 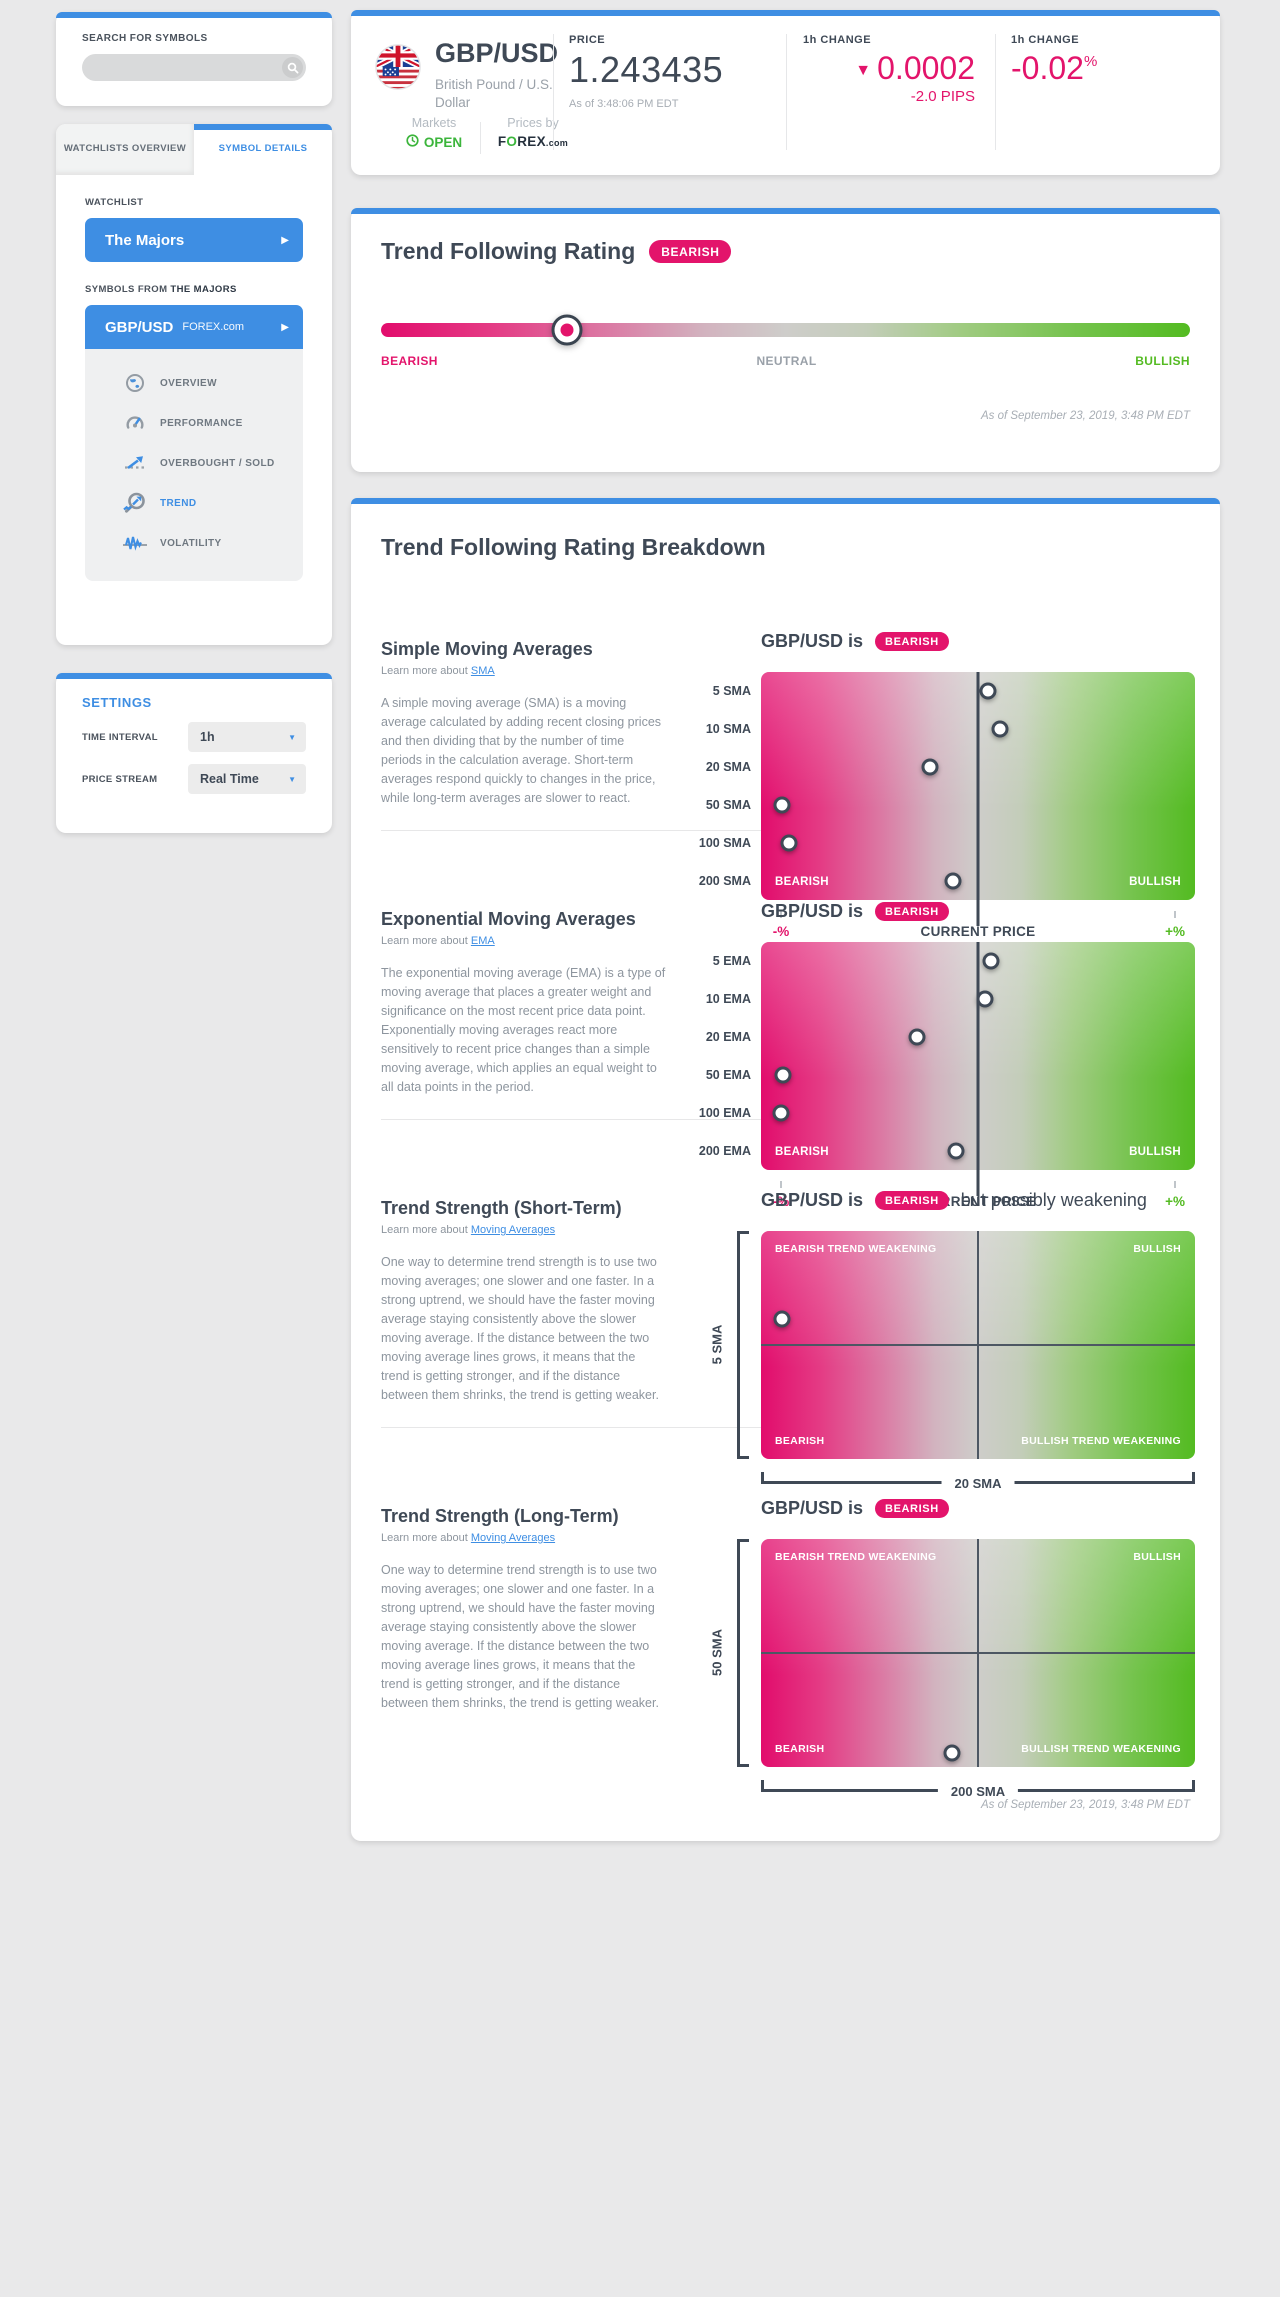 I want to click on menu-item-label: OVERBOUGHT / SOLD, so click(x=217, y=463).